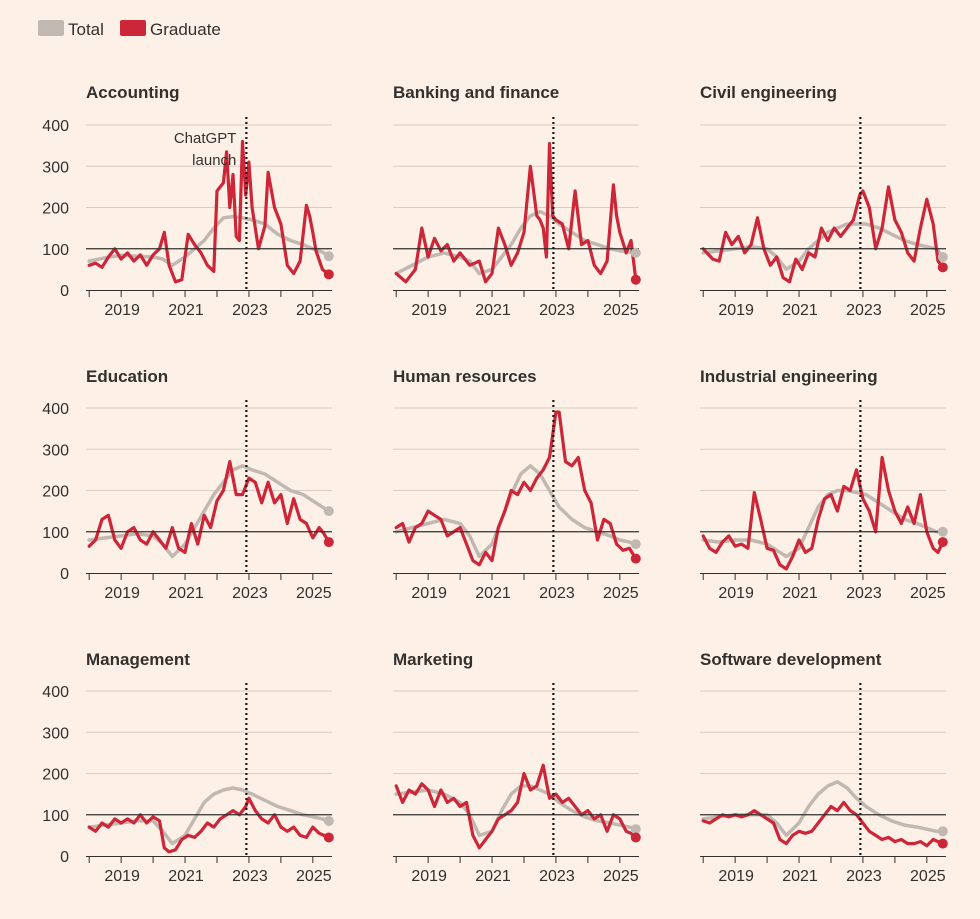 The width and height of the screenshot is (980, 919). Describe the element at coordinates (476, 92) in the screenshot. I see `panel-title: Banking and finance` at that location.